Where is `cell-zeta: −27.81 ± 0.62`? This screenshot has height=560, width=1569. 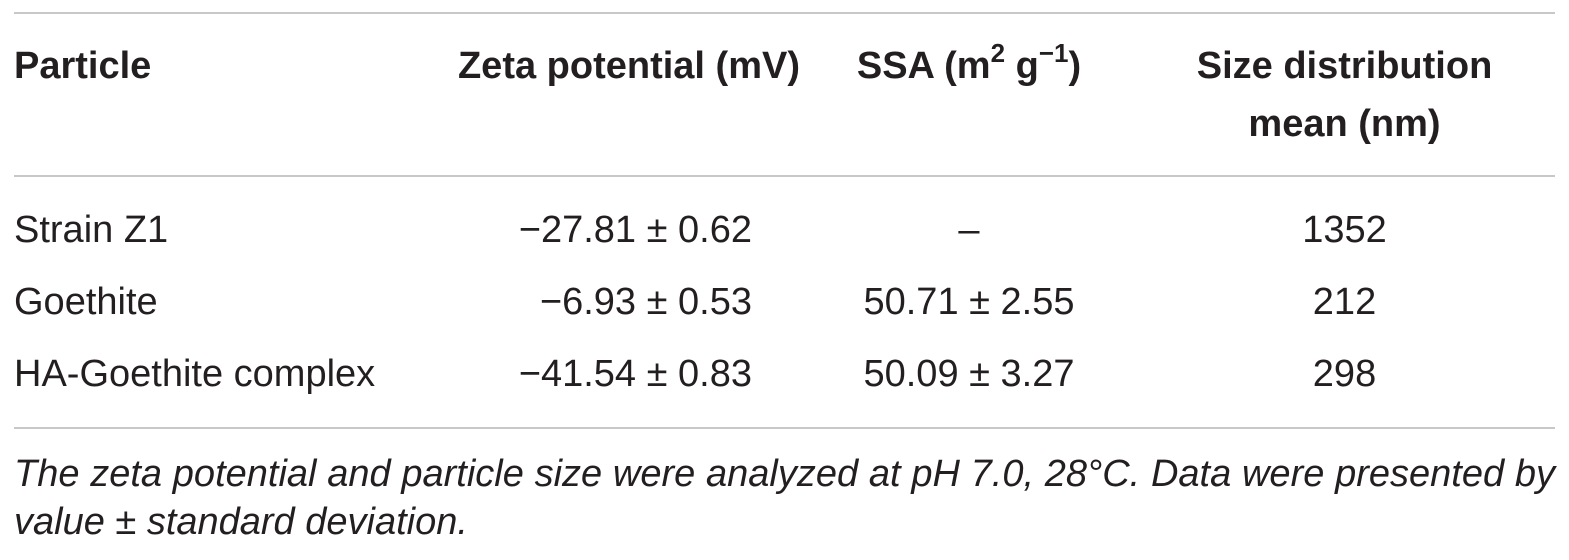 cell-zeta: −27.81 ± 0.62 is located at coordinates (635, 230).